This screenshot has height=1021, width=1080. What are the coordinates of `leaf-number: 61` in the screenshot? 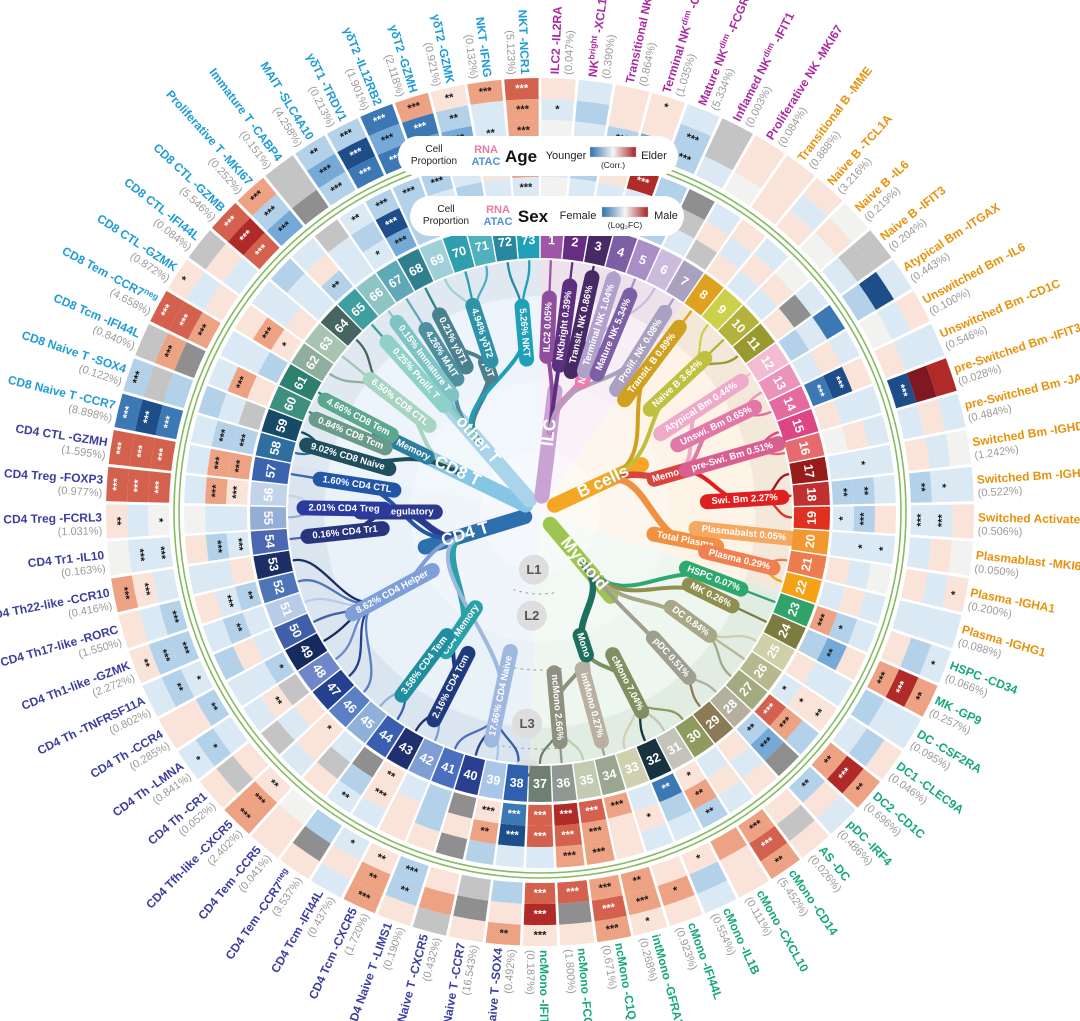 It's located at (300, 382).